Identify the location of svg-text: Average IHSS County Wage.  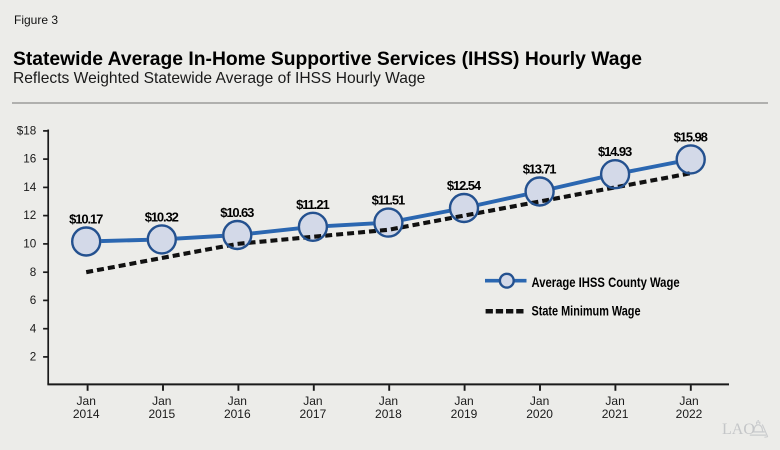
(606, 282).